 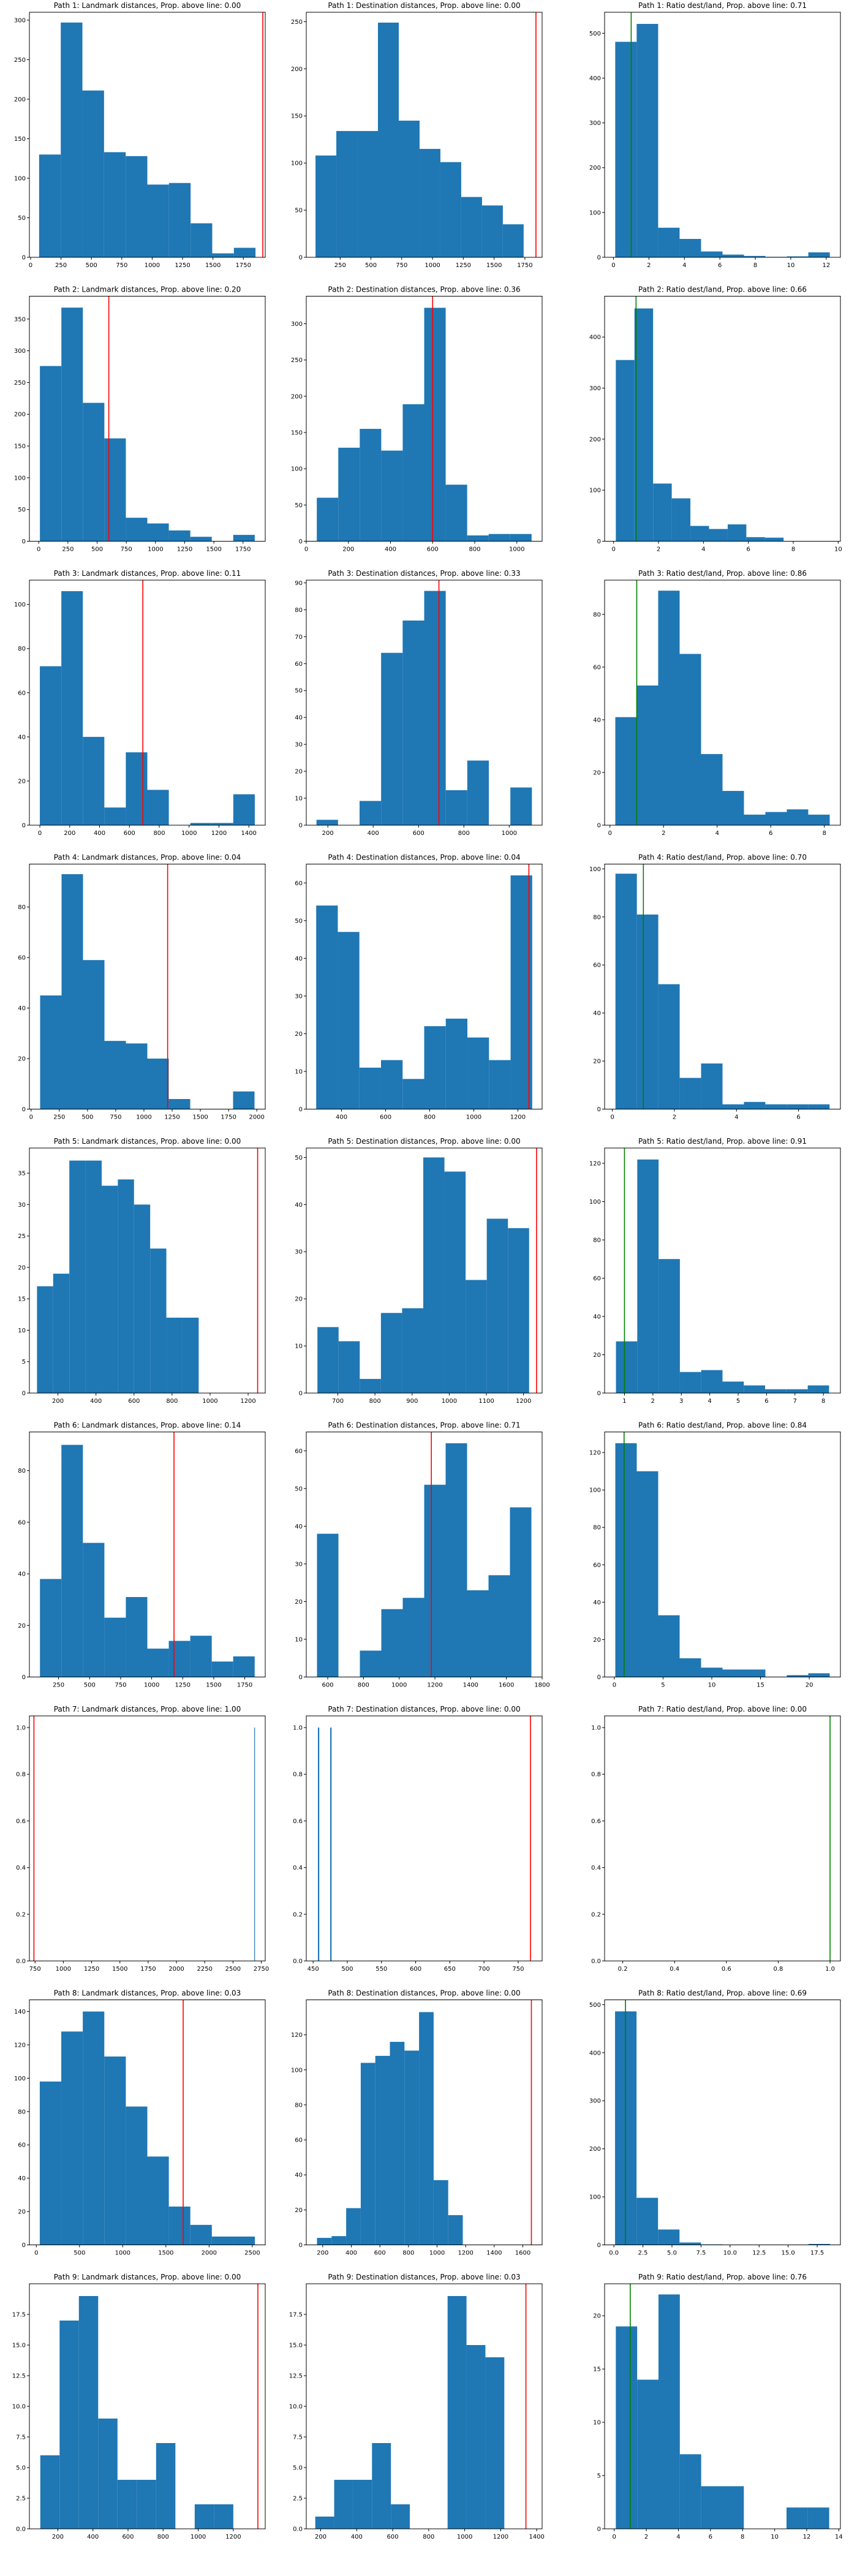 What do you see at coordinates (58, 1401) in the screenshot?
I see `x-tick-label: 200` at bounding box center [58, 1401].